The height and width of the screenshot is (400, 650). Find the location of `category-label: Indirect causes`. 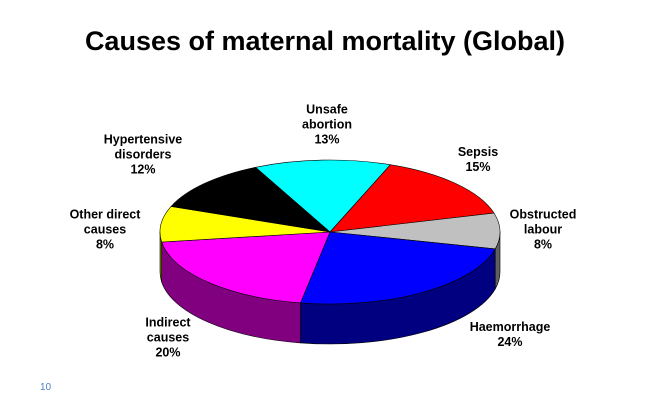

category-label: Indirect causes is located at coordinates (168, 330).